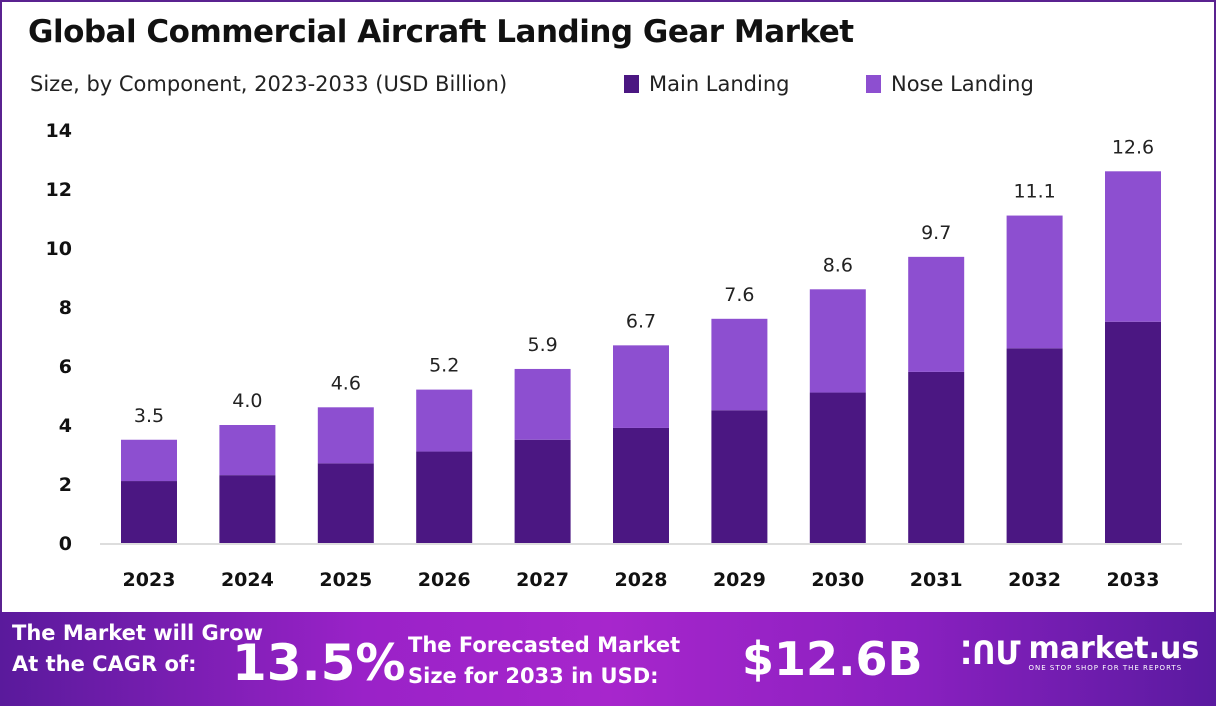  Describe the element at coordinates (837, 580) in the screenshot. I see `x-tick-label: 2030` at that location.